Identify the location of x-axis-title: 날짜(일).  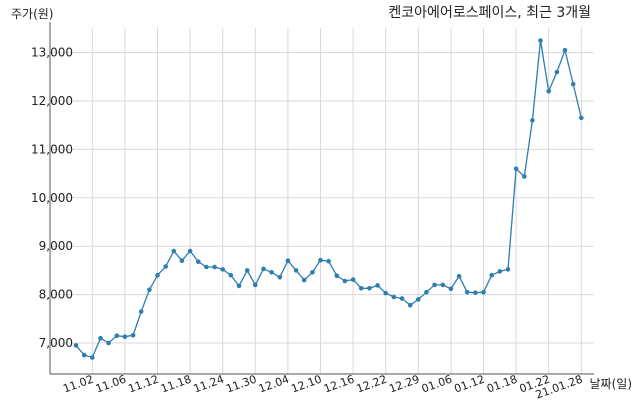
(611, 384).